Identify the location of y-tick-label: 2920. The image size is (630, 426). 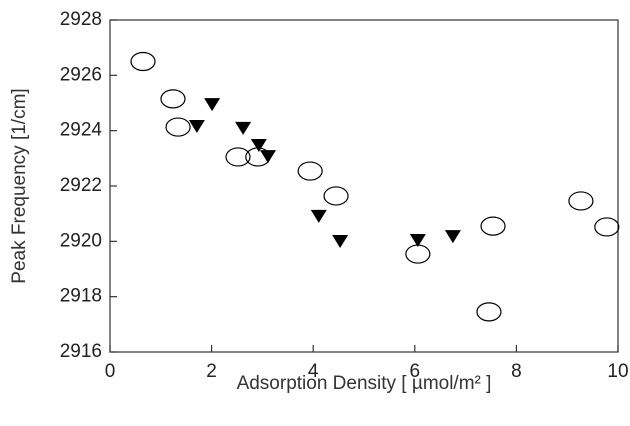
(81, 240).